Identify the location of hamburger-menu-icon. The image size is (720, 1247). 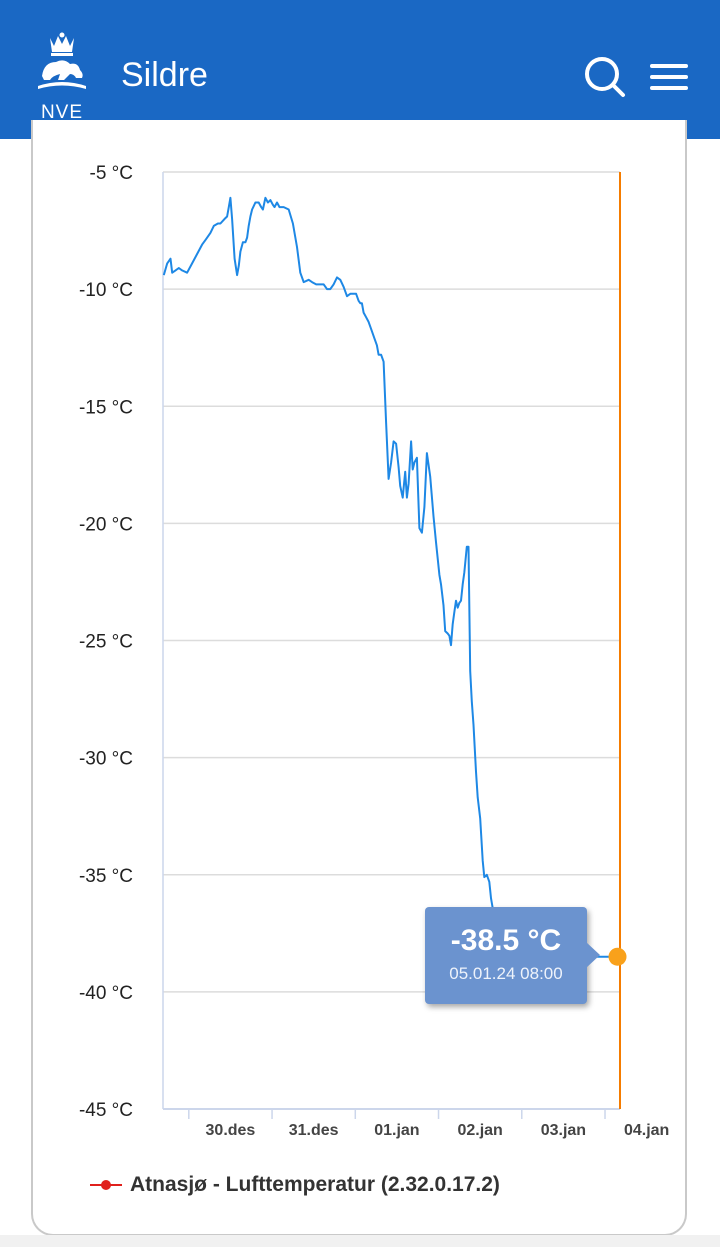
(669, 77).